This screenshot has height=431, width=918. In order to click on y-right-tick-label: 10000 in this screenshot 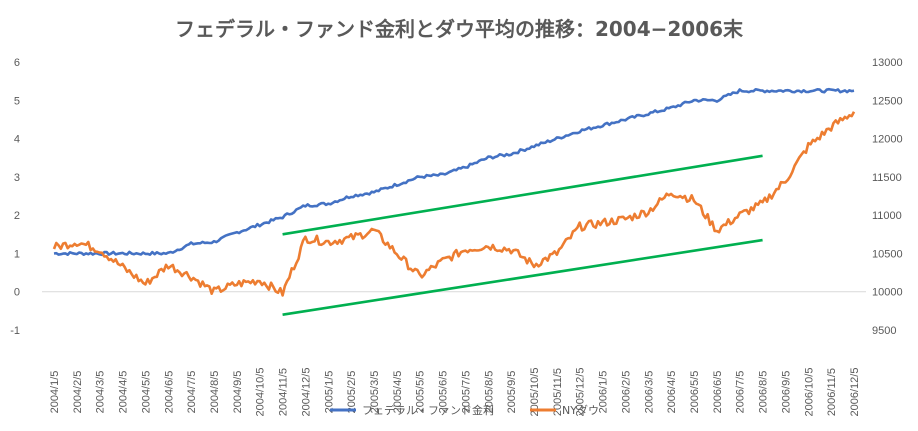, I will do `click(887, 293)`.